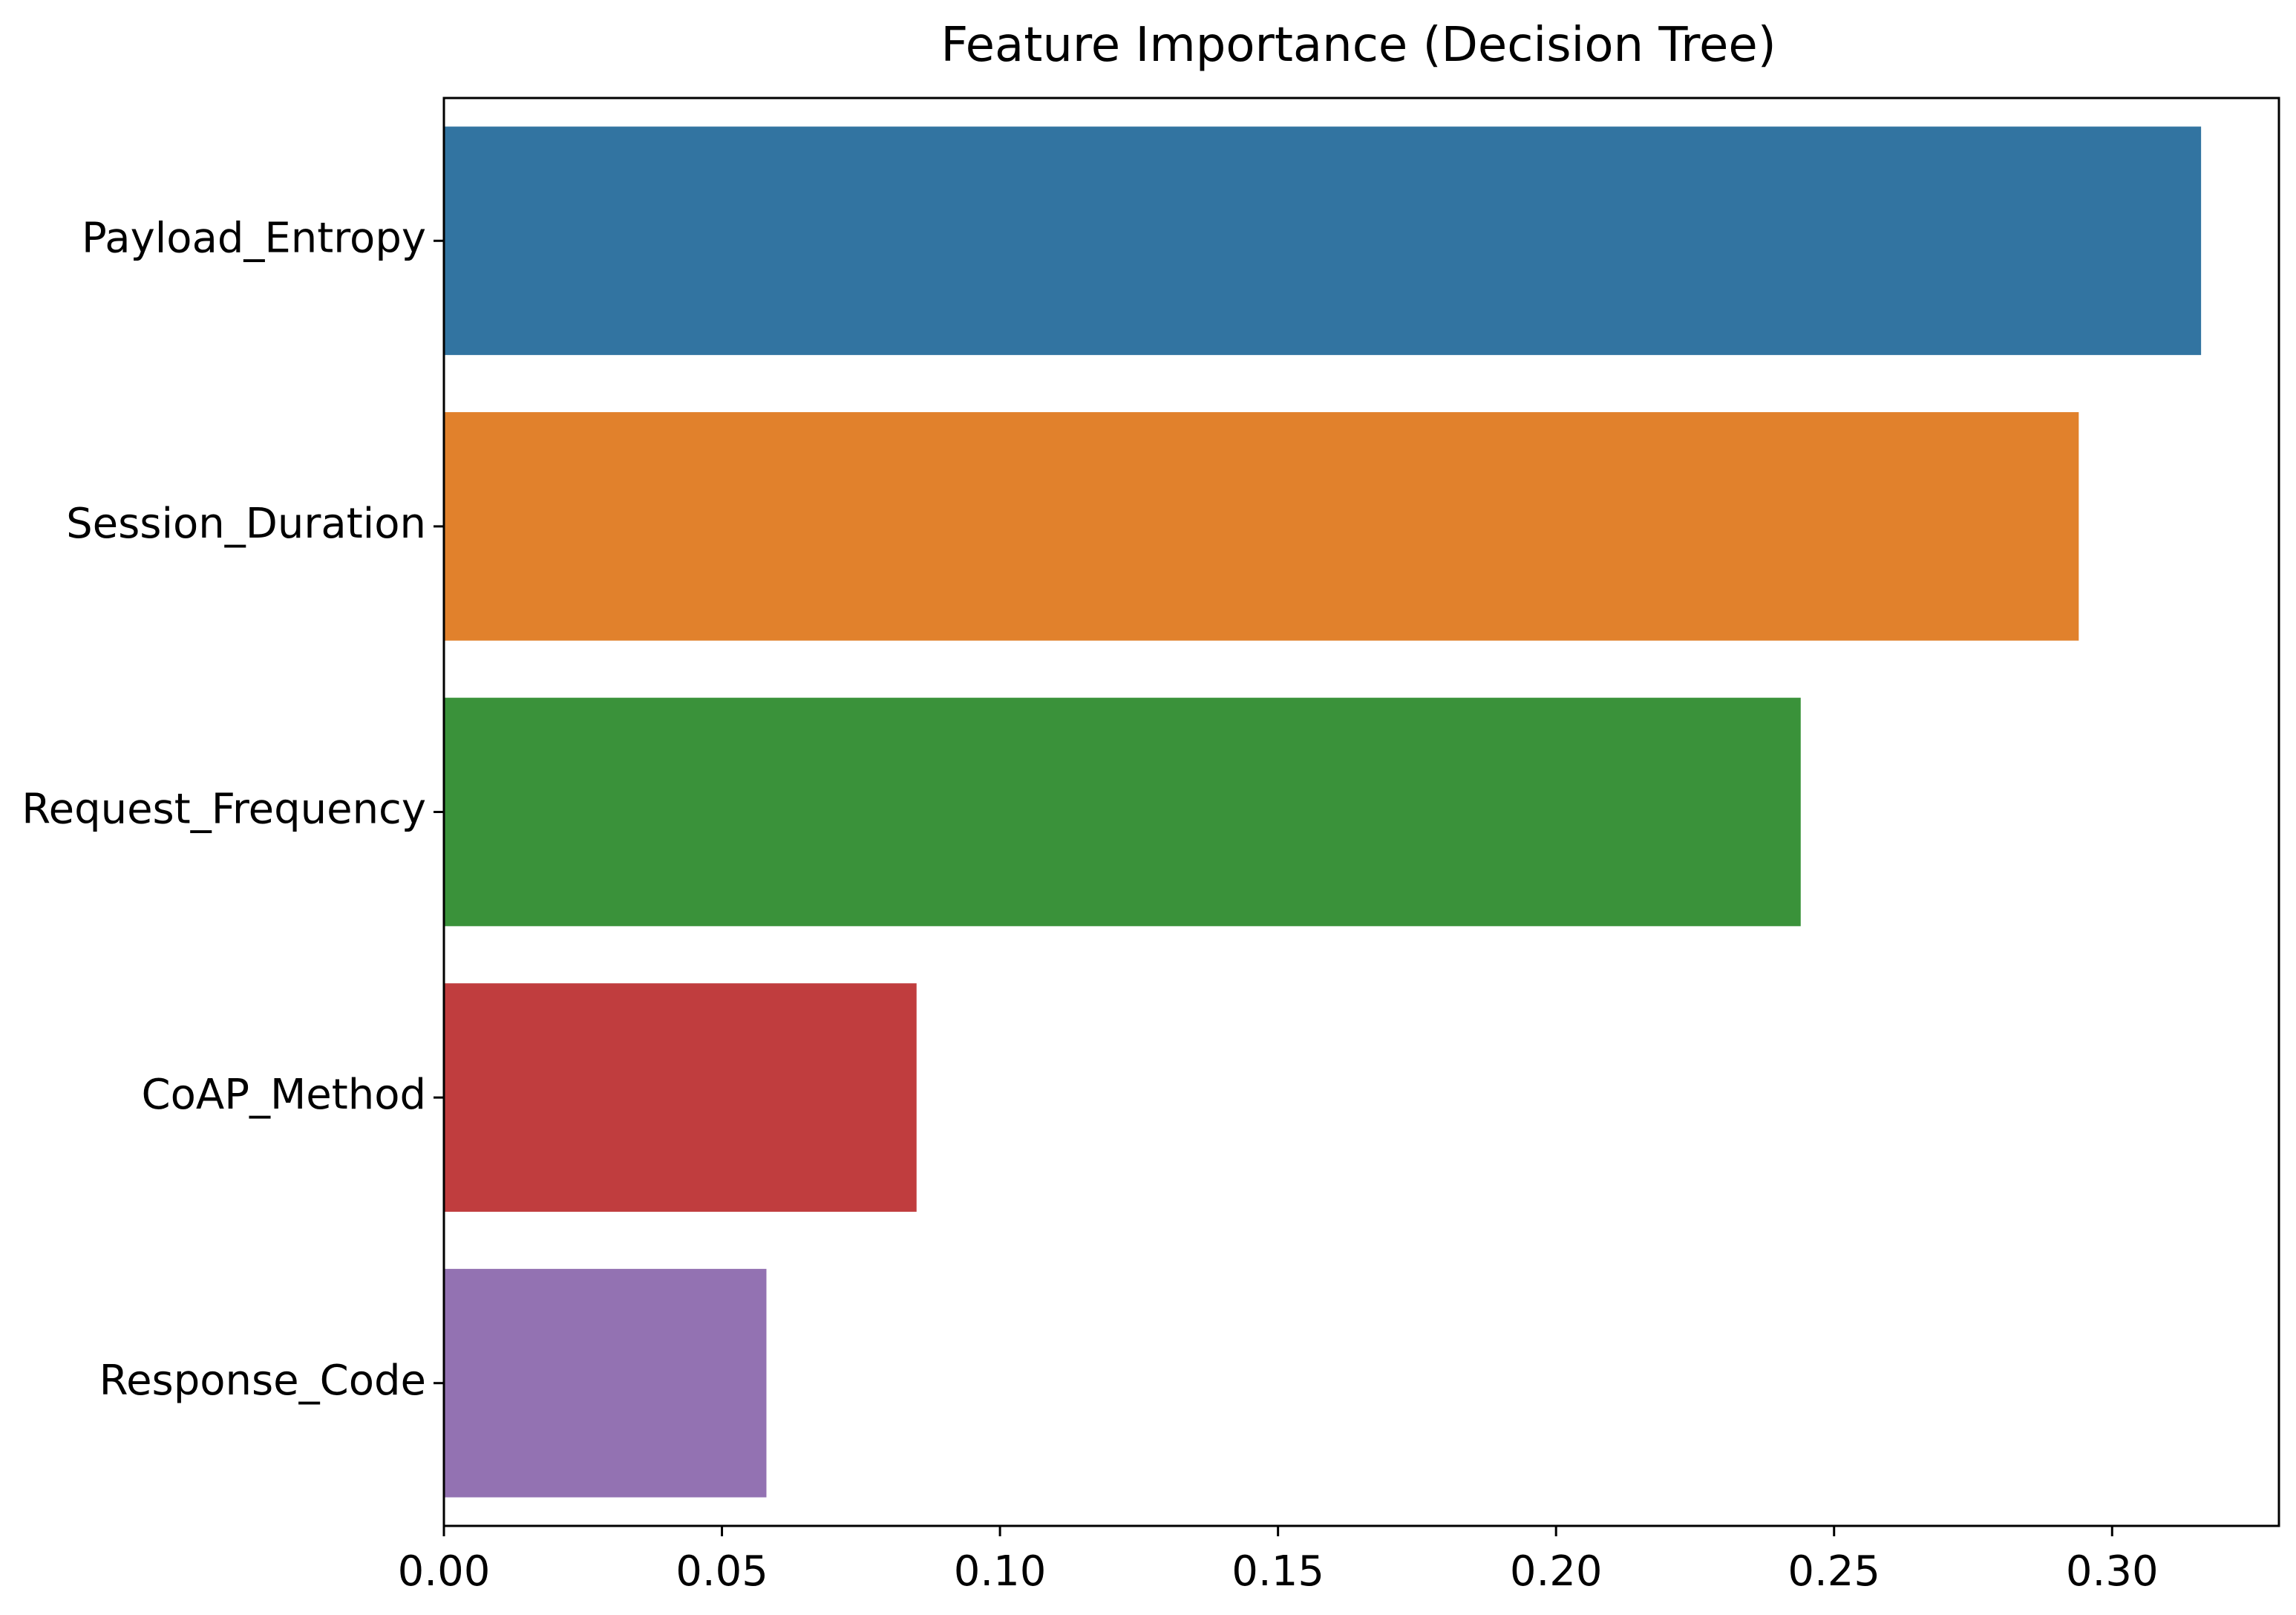  I want to click on x-tick-label: 0.25, so click(1834, 1571).